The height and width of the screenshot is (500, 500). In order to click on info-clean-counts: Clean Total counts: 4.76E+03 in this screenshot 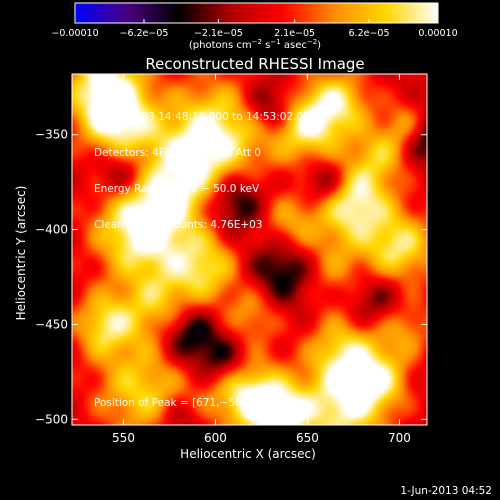, I will do `click(178, 225)`.